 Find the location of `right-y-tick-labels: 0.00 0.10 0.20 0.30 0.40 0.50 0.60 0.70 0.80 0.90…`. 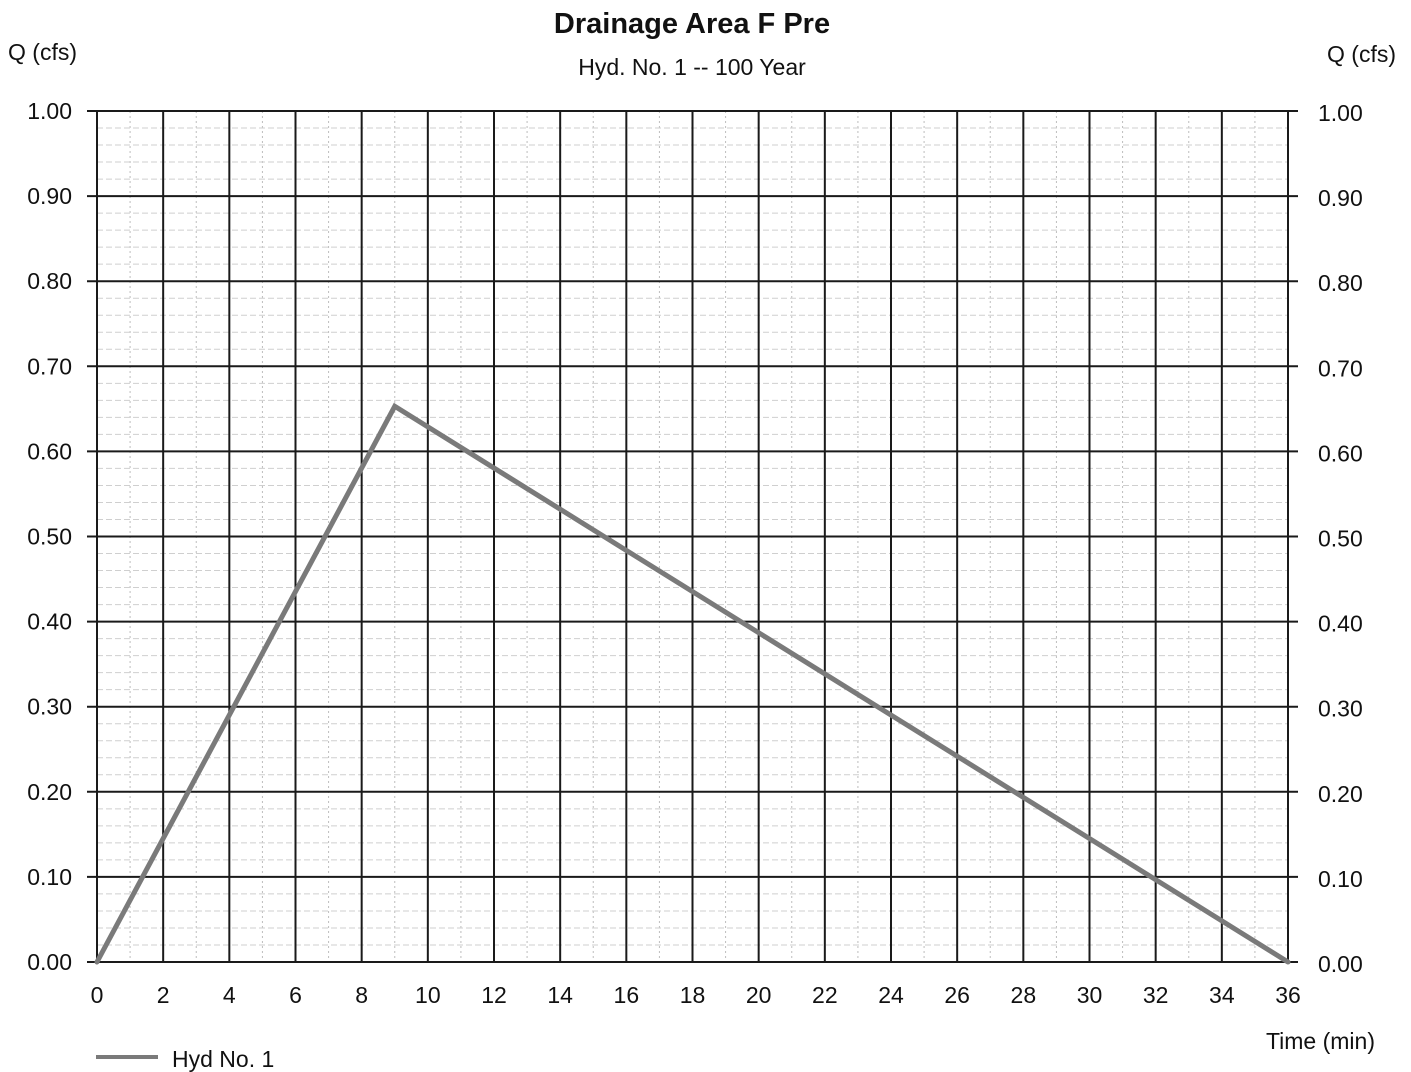

right-y-tick-labels: 0.00 0.10 0.20 0.30 0.40 0.50 0.60 0.70 0.80 0.90… is located at coordinates (1340, 538).